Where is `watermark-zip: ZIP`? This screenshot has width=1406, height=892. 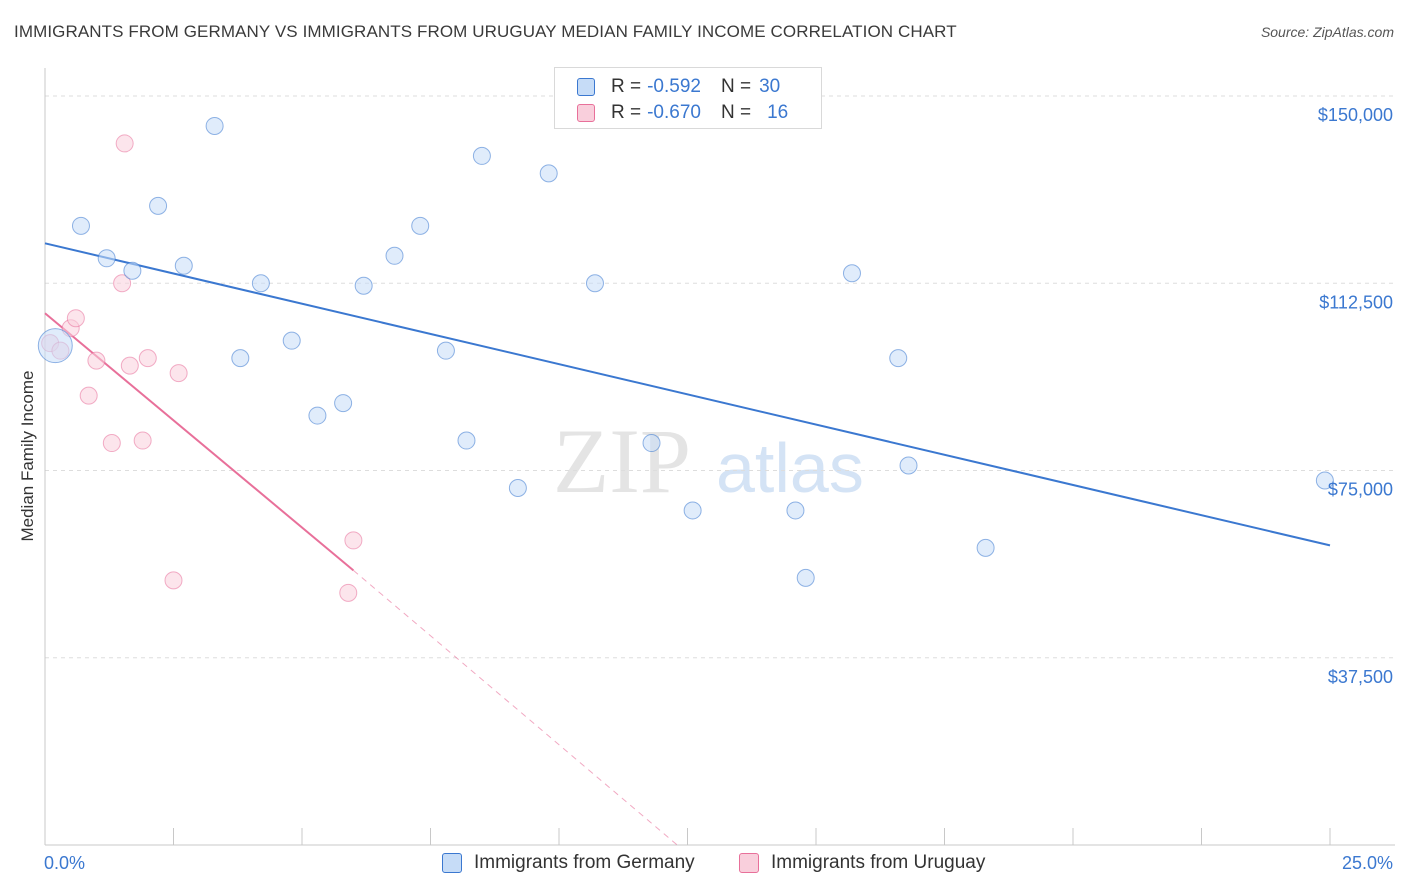 watermark-zip: ZIP is located at coordinates (622, 461).